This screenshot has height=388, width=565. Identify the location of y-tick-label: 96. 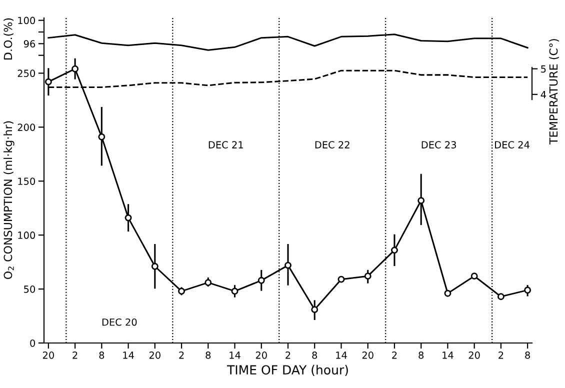
(30, 44).